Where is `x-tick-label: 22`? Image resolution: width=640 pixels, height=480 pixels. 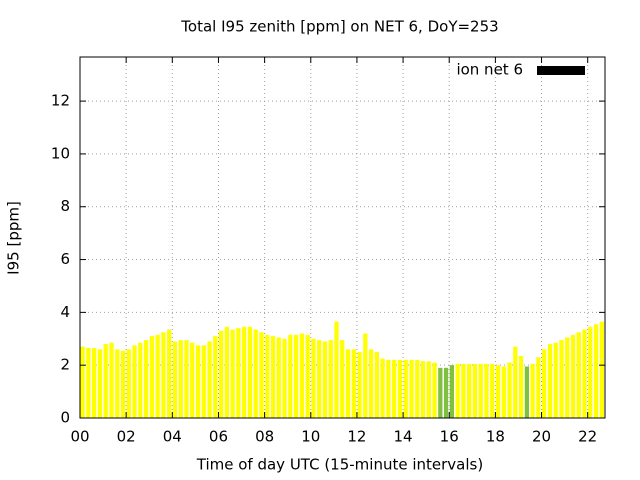 x-tick-label: 22 is located at coordinates (587, 437).